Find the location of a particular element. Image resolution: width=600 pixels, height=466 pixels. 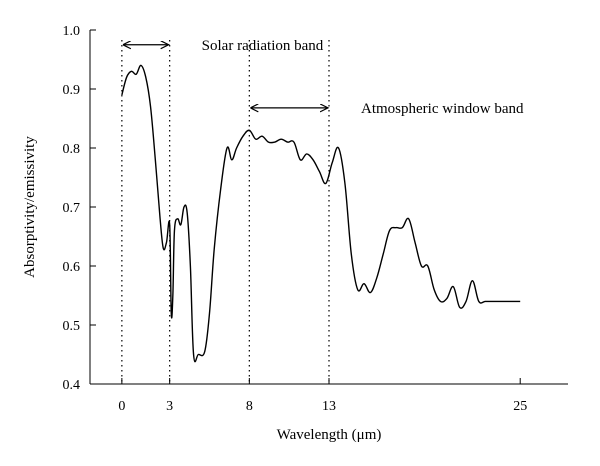

y-tick-label: 0.5 is located at coordinates (72, 326).